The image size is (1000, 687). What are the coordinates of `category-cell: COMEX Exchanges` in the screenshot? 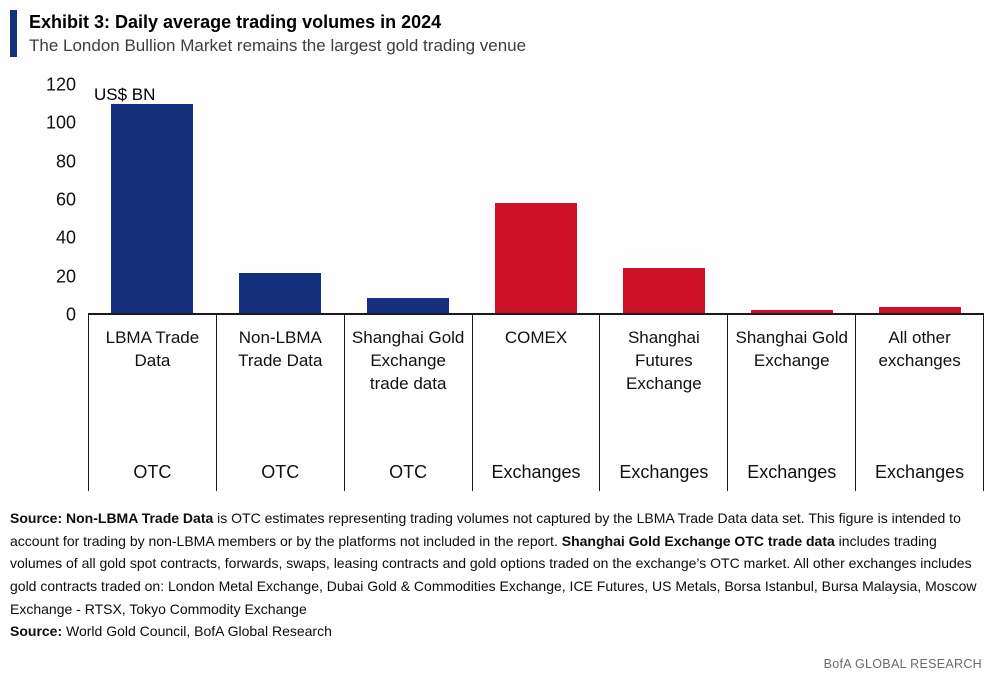 It's located at (535, 403).